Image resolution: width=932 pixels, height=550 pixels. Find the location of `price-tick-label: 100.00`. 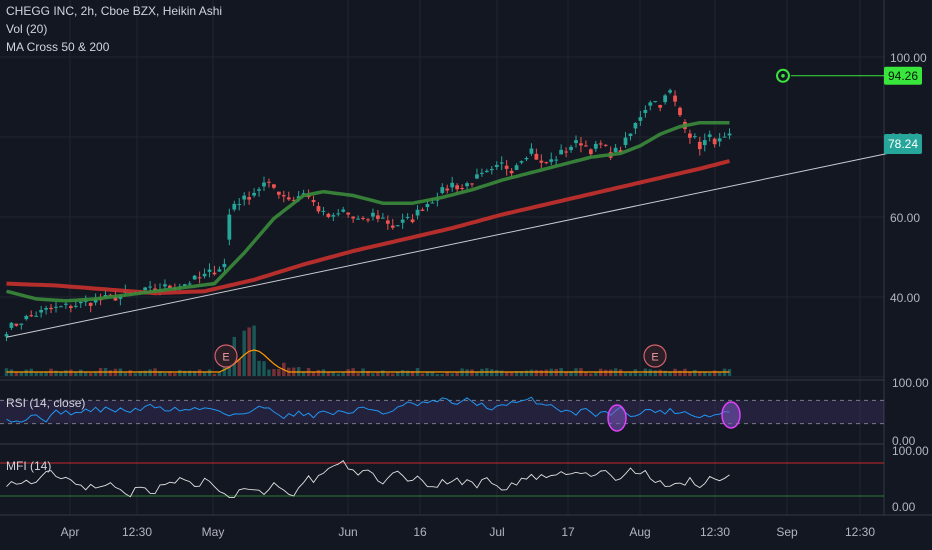

price-tick-label: 100.00 is located at coordinates (908, 58).